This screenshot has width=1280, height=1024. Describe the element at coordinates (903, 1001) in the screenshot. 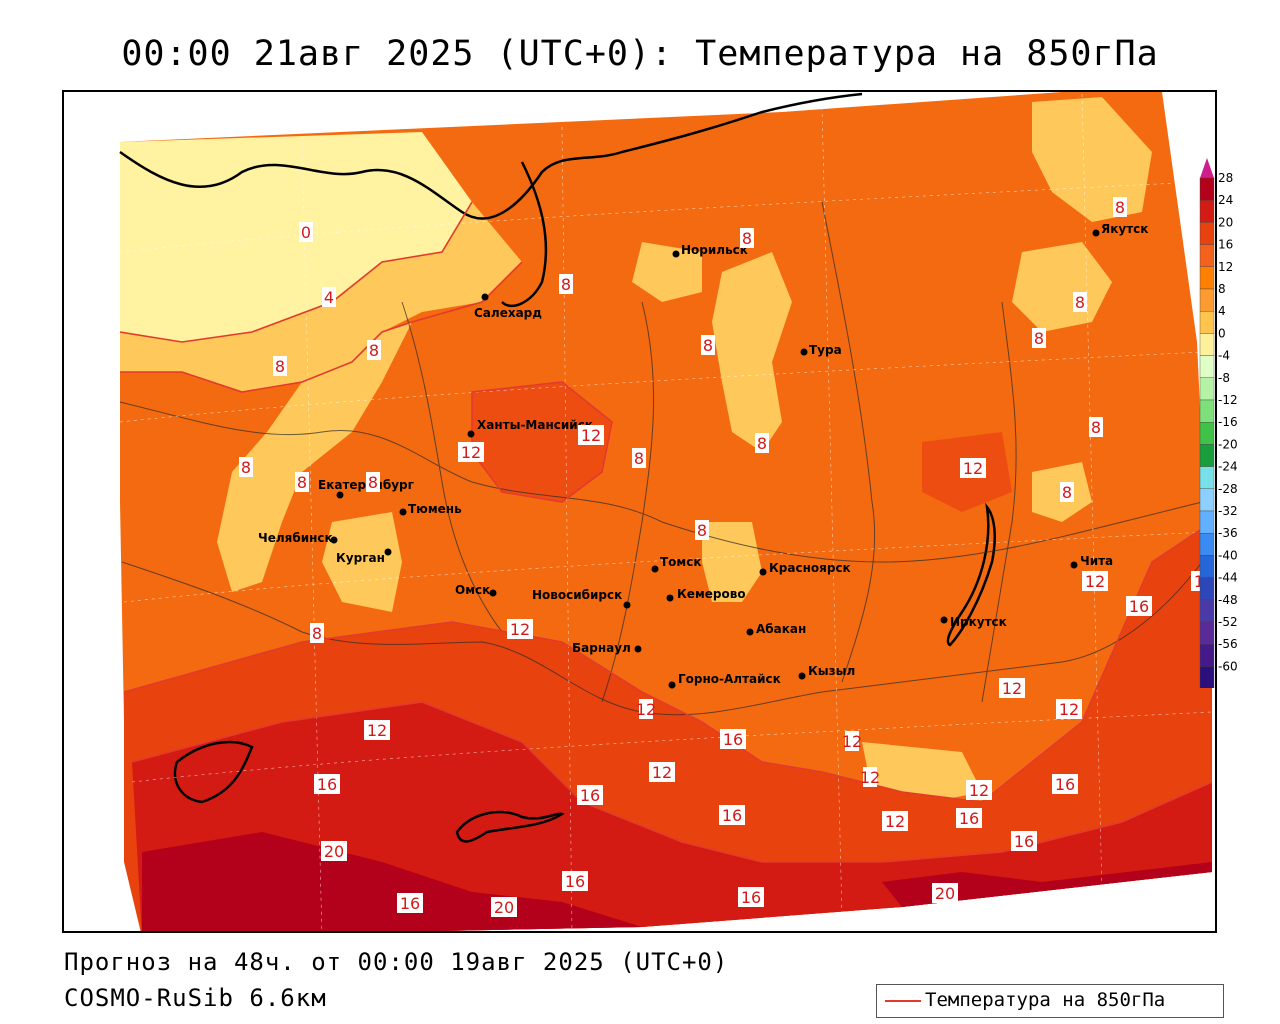

I see `legend-line-swatch` at that location.